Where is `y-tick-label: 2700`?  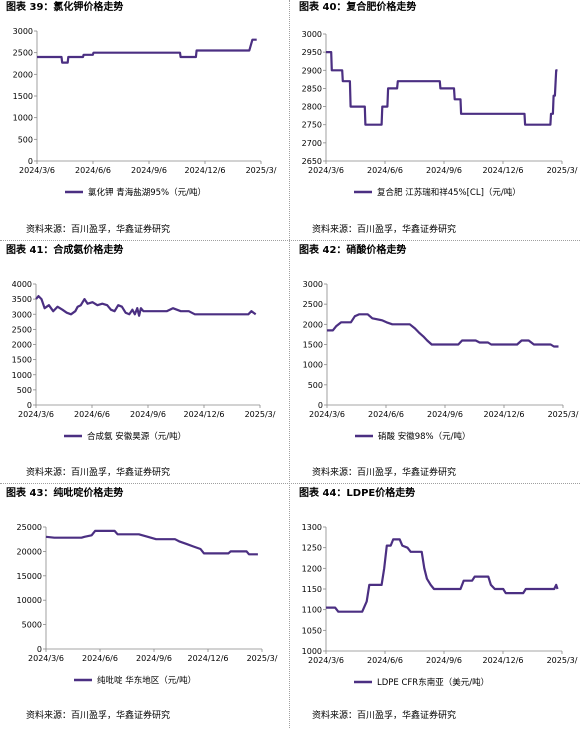
y-tick-label: 2700 is located at coordinates (312, 143).